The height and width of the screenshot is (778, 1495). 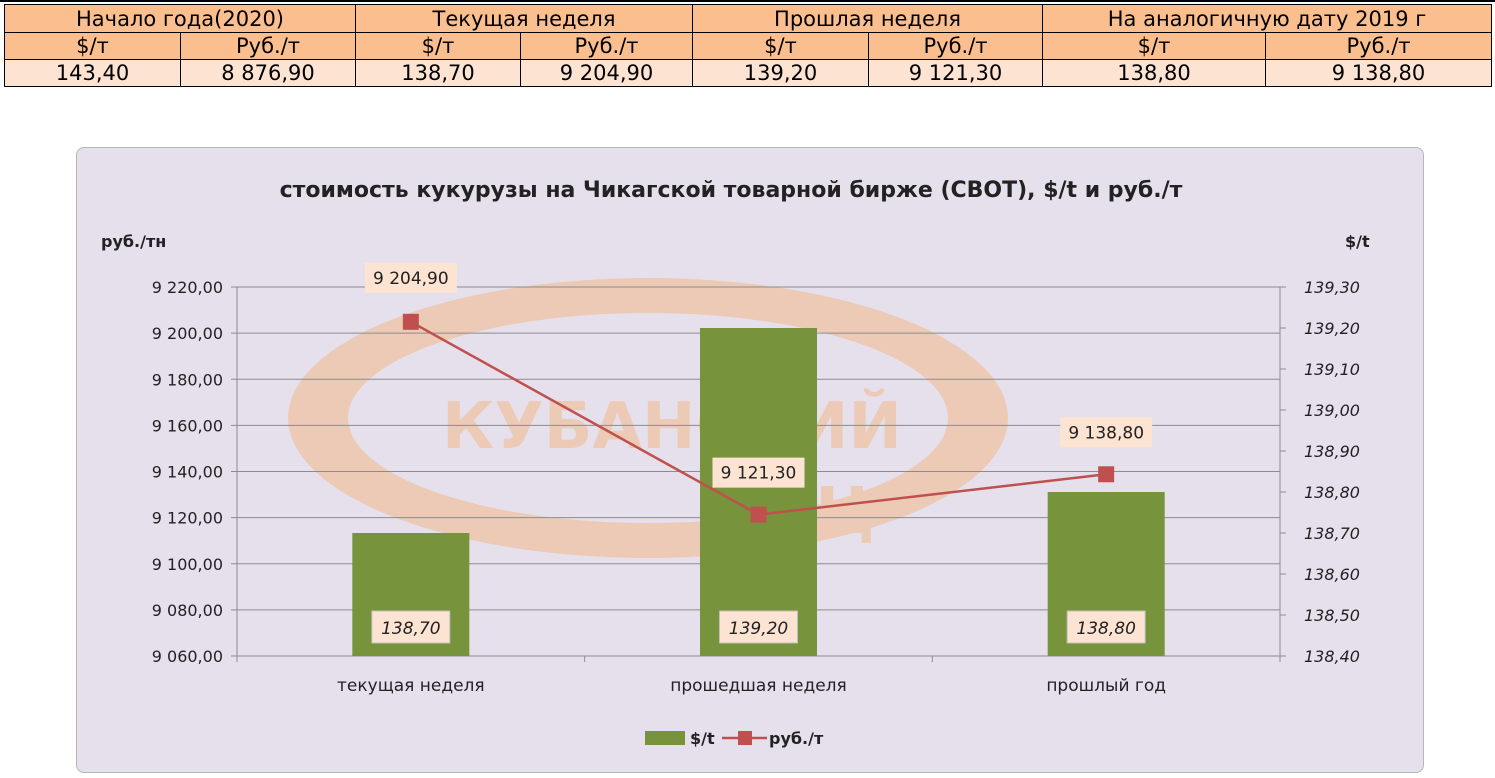 I want to click on table-group-header: Начало года(2020), so click(x=180, y=18).